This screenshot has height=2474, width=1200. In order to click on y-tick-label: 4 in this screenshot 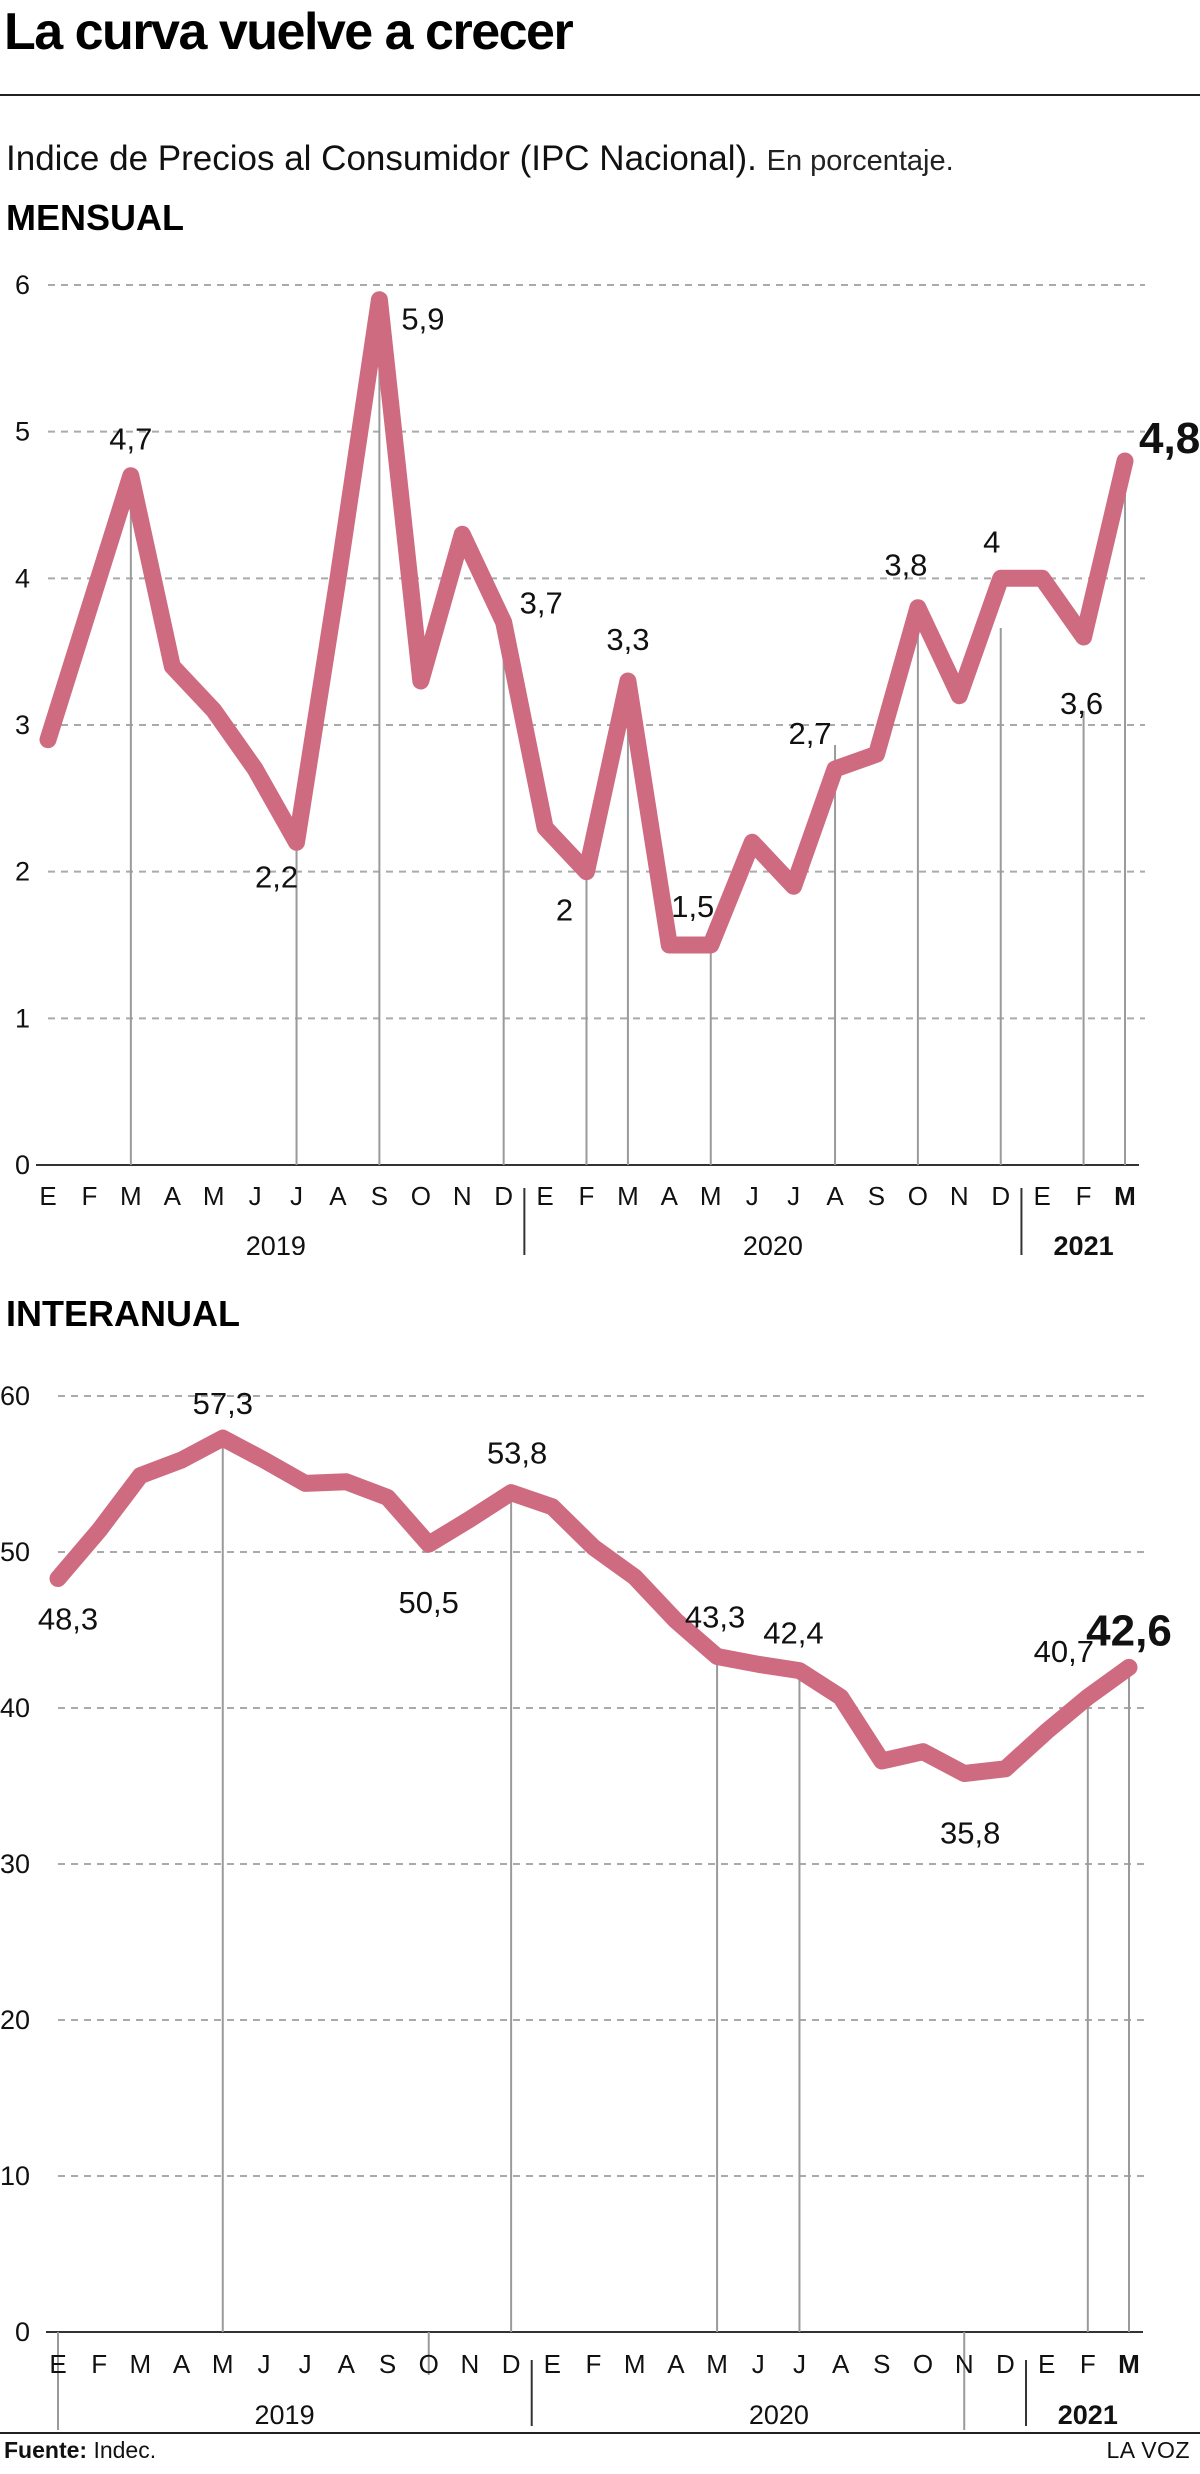, I will do `click(22, 578)`.